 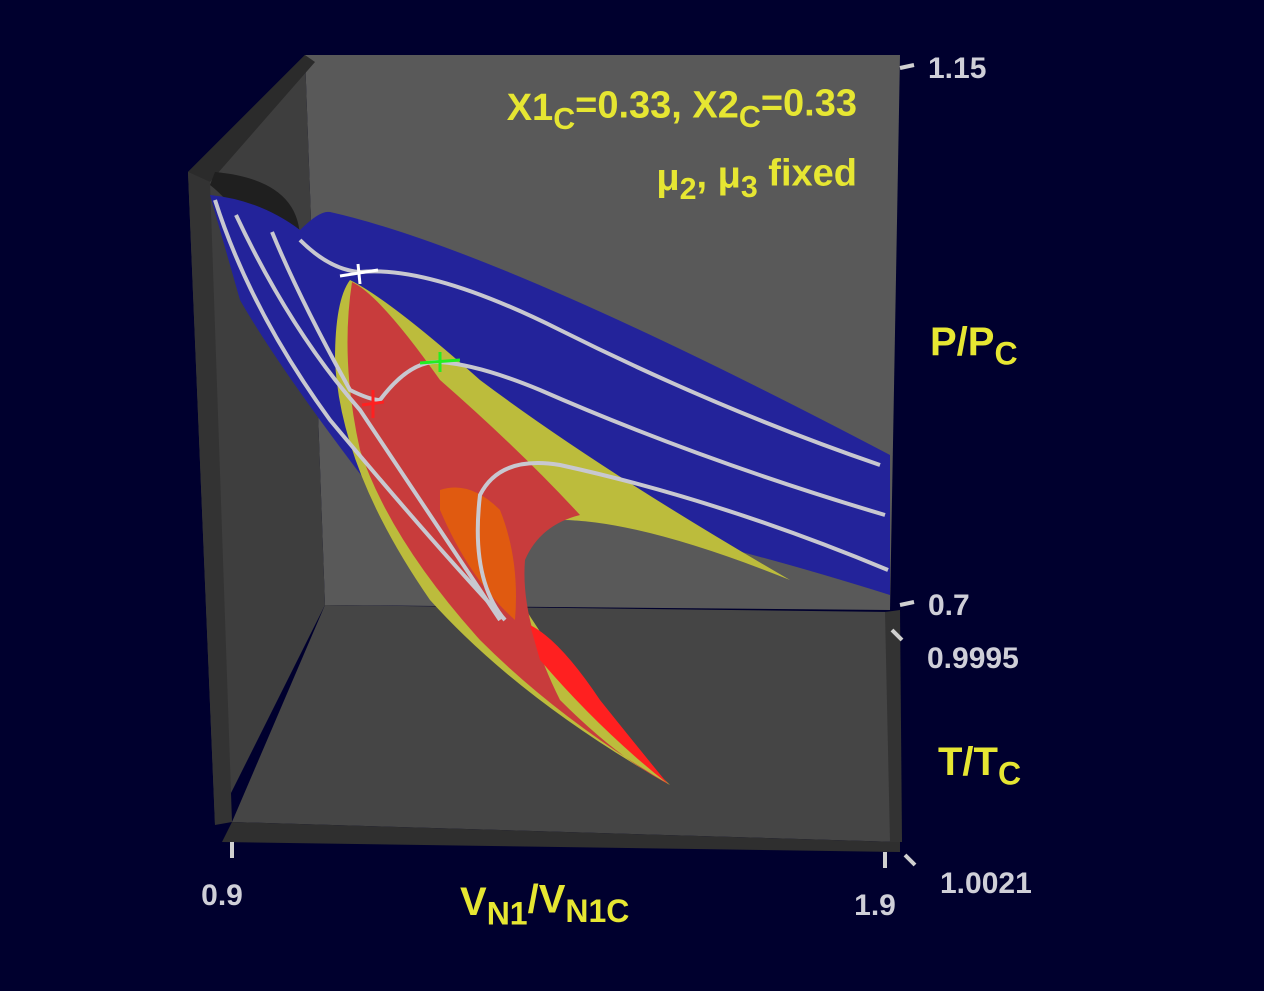 What do you see at coordinates (949, 605) in the screenshot?
I see `z-tick-label: 0.7` at bounding box center [949, 605].